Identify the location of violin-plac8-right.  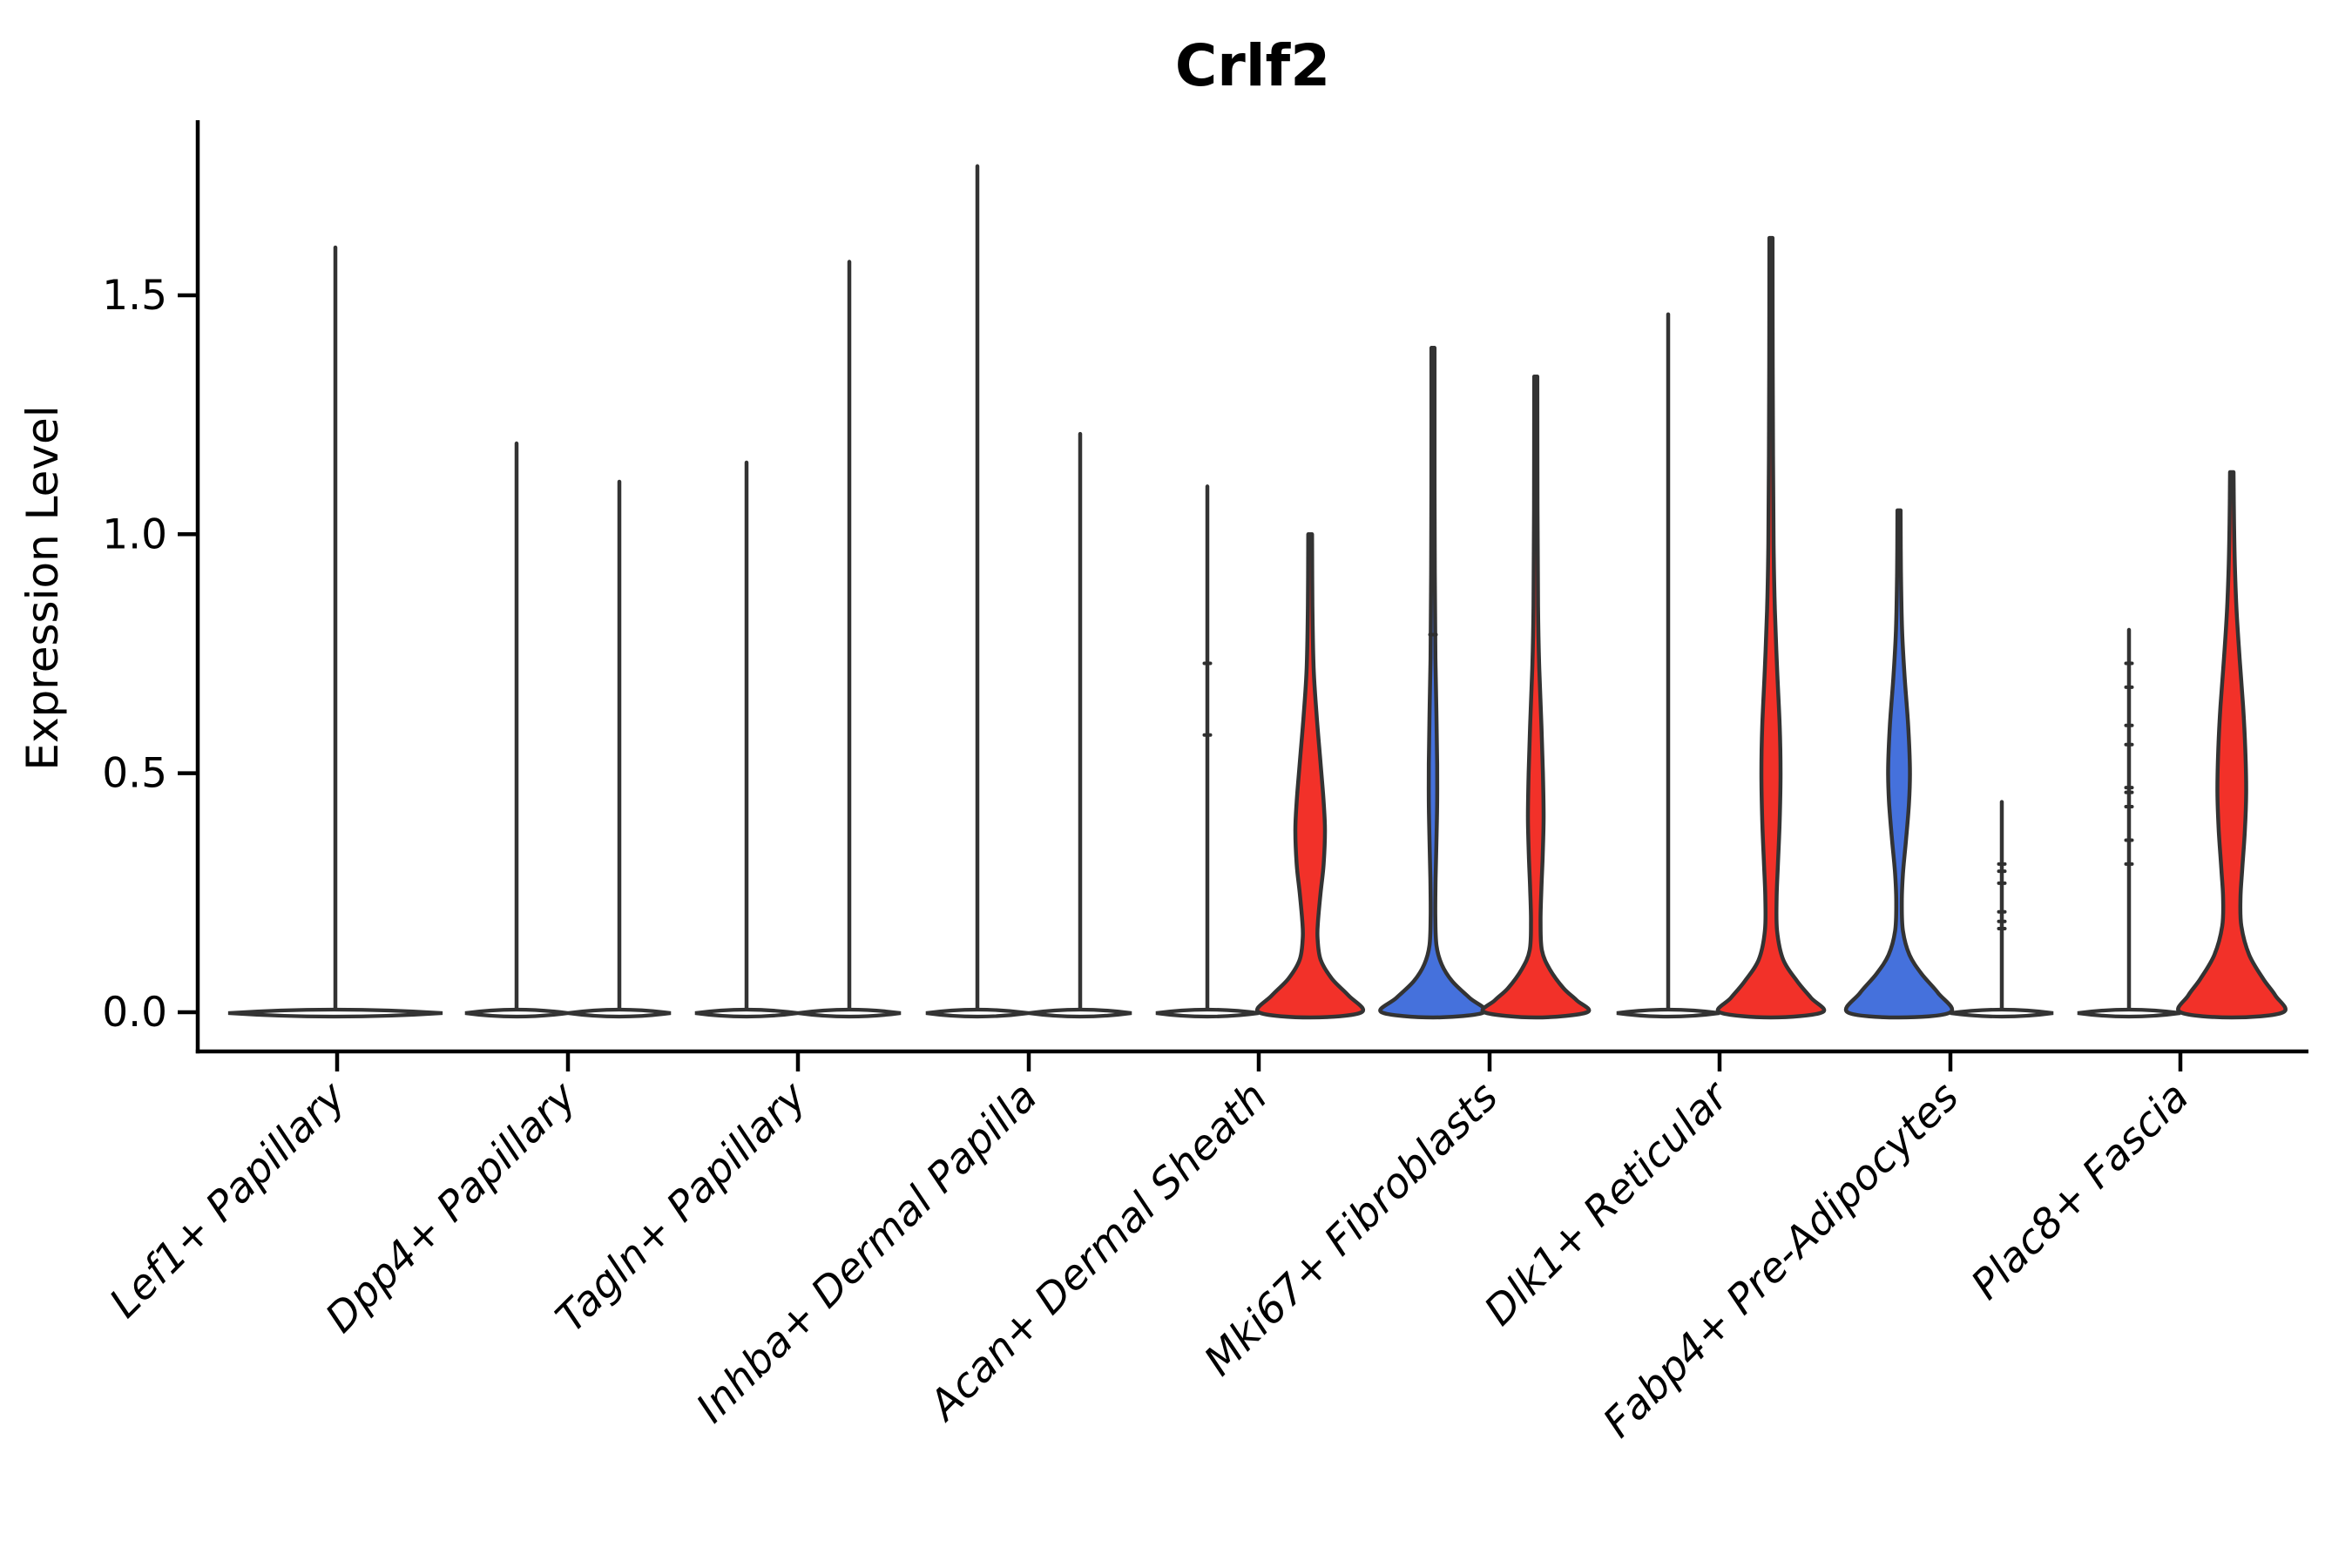
(2232, 745).